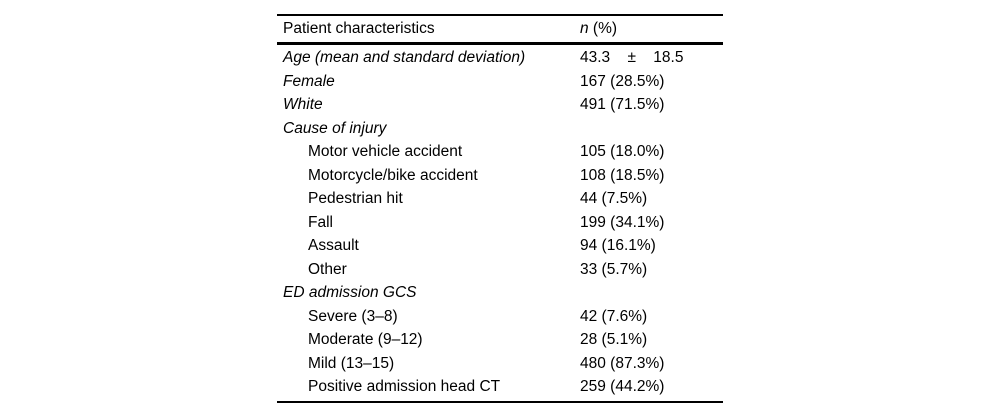 The width and height of the screenshot is (1000, 419). Describe the element at coordinates (404, 386) in the screenshot. I see `row-label: Positive admission head CT` at that location.